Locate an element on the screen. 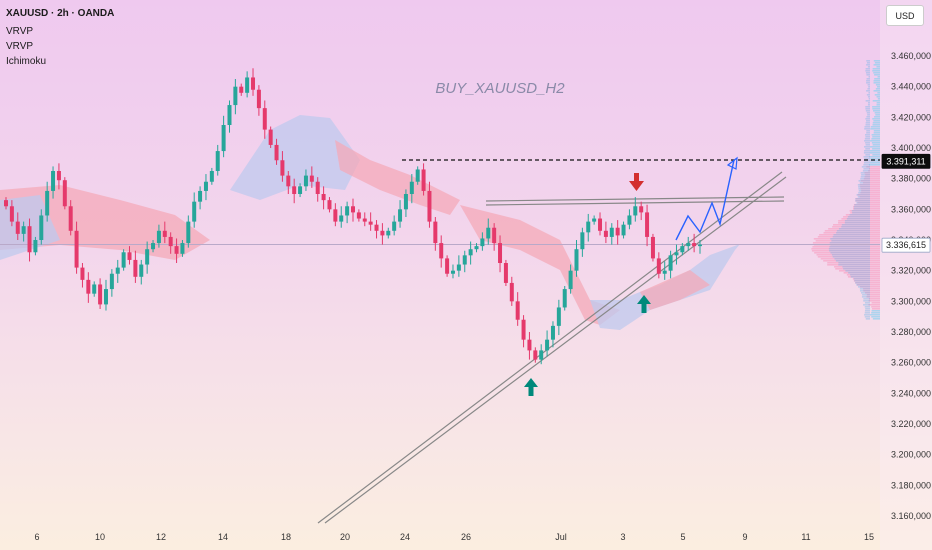 This screenshot has height=550, width=932. x-tick-label: 18 is located at coordinates (286, 537).